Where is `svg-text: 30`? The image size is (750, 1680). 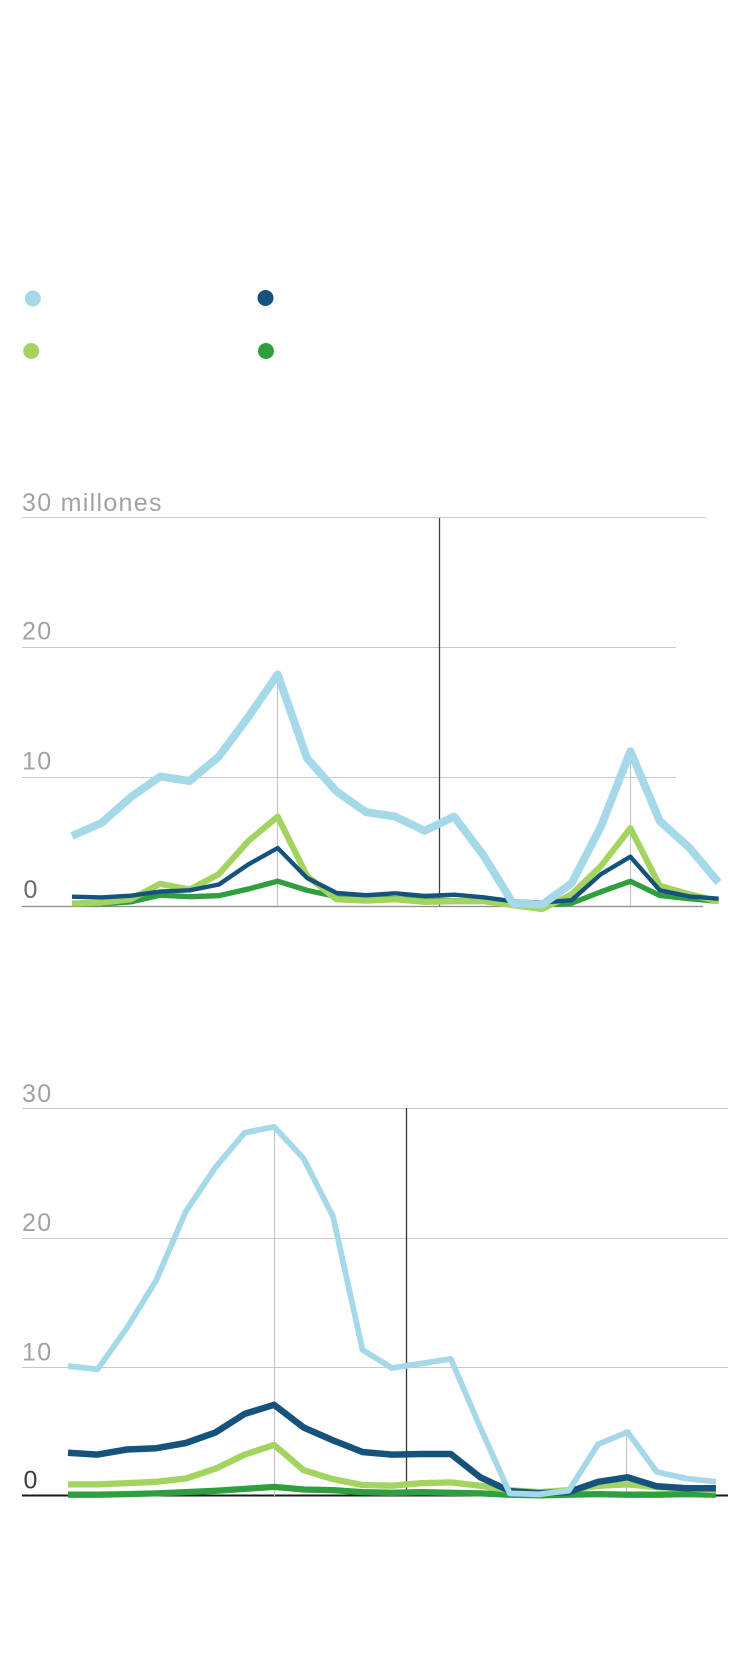 svg-text: 30 is located at coordinates (37, 1094).